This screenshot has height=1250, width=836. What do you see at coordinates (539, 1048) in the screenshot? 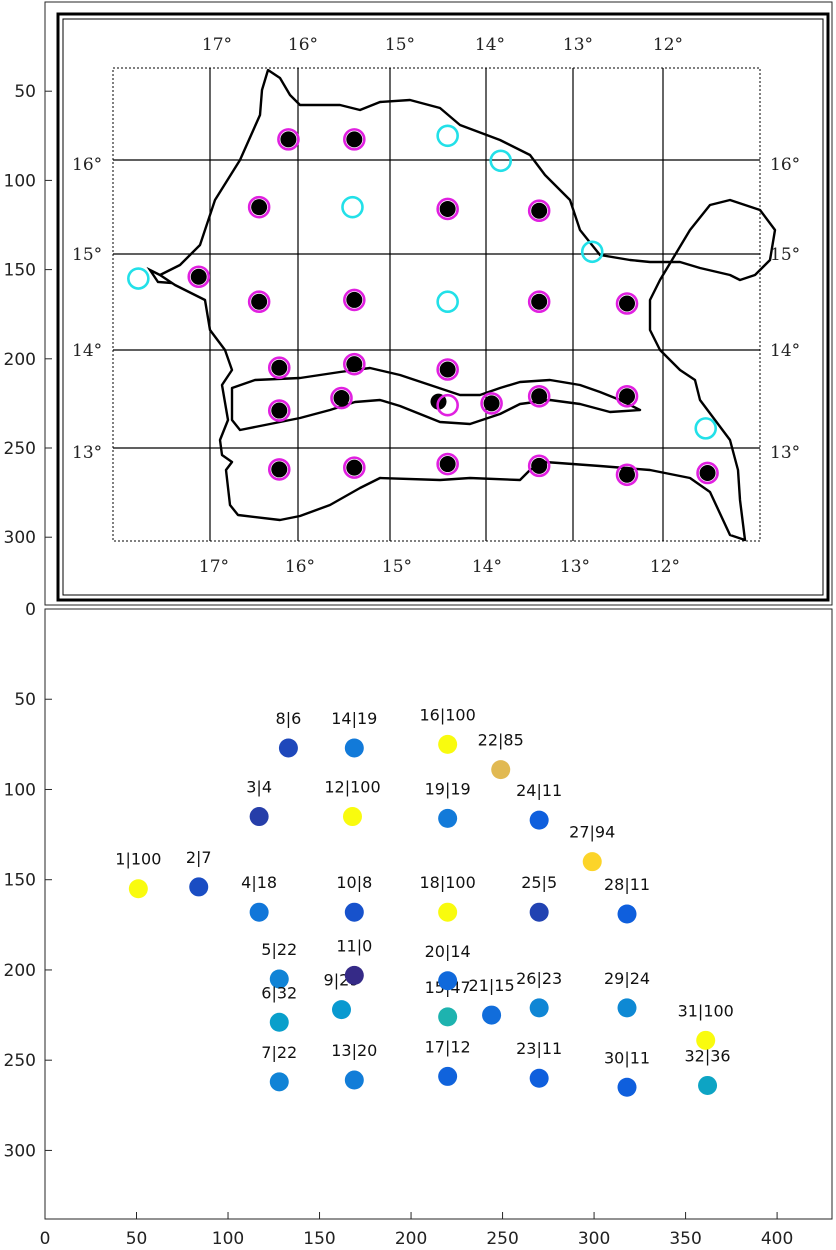
I see `value-point-label: 23|11` at bounding box center [539, 1048].